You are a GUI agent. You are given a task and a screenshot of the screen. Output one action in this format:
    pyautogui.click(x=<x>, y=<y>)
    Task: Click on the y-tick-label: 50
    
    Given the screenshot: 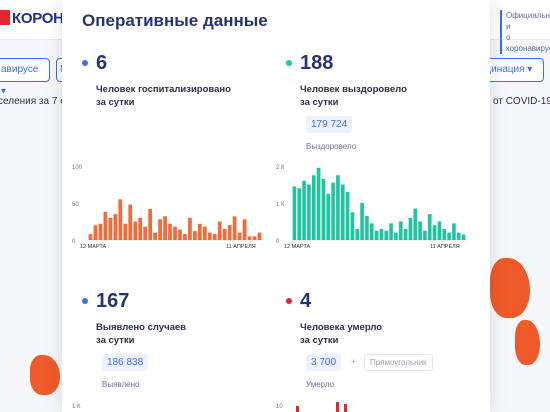 What is the action you would take?
    pyautogui.click(x=75, y=205)
    